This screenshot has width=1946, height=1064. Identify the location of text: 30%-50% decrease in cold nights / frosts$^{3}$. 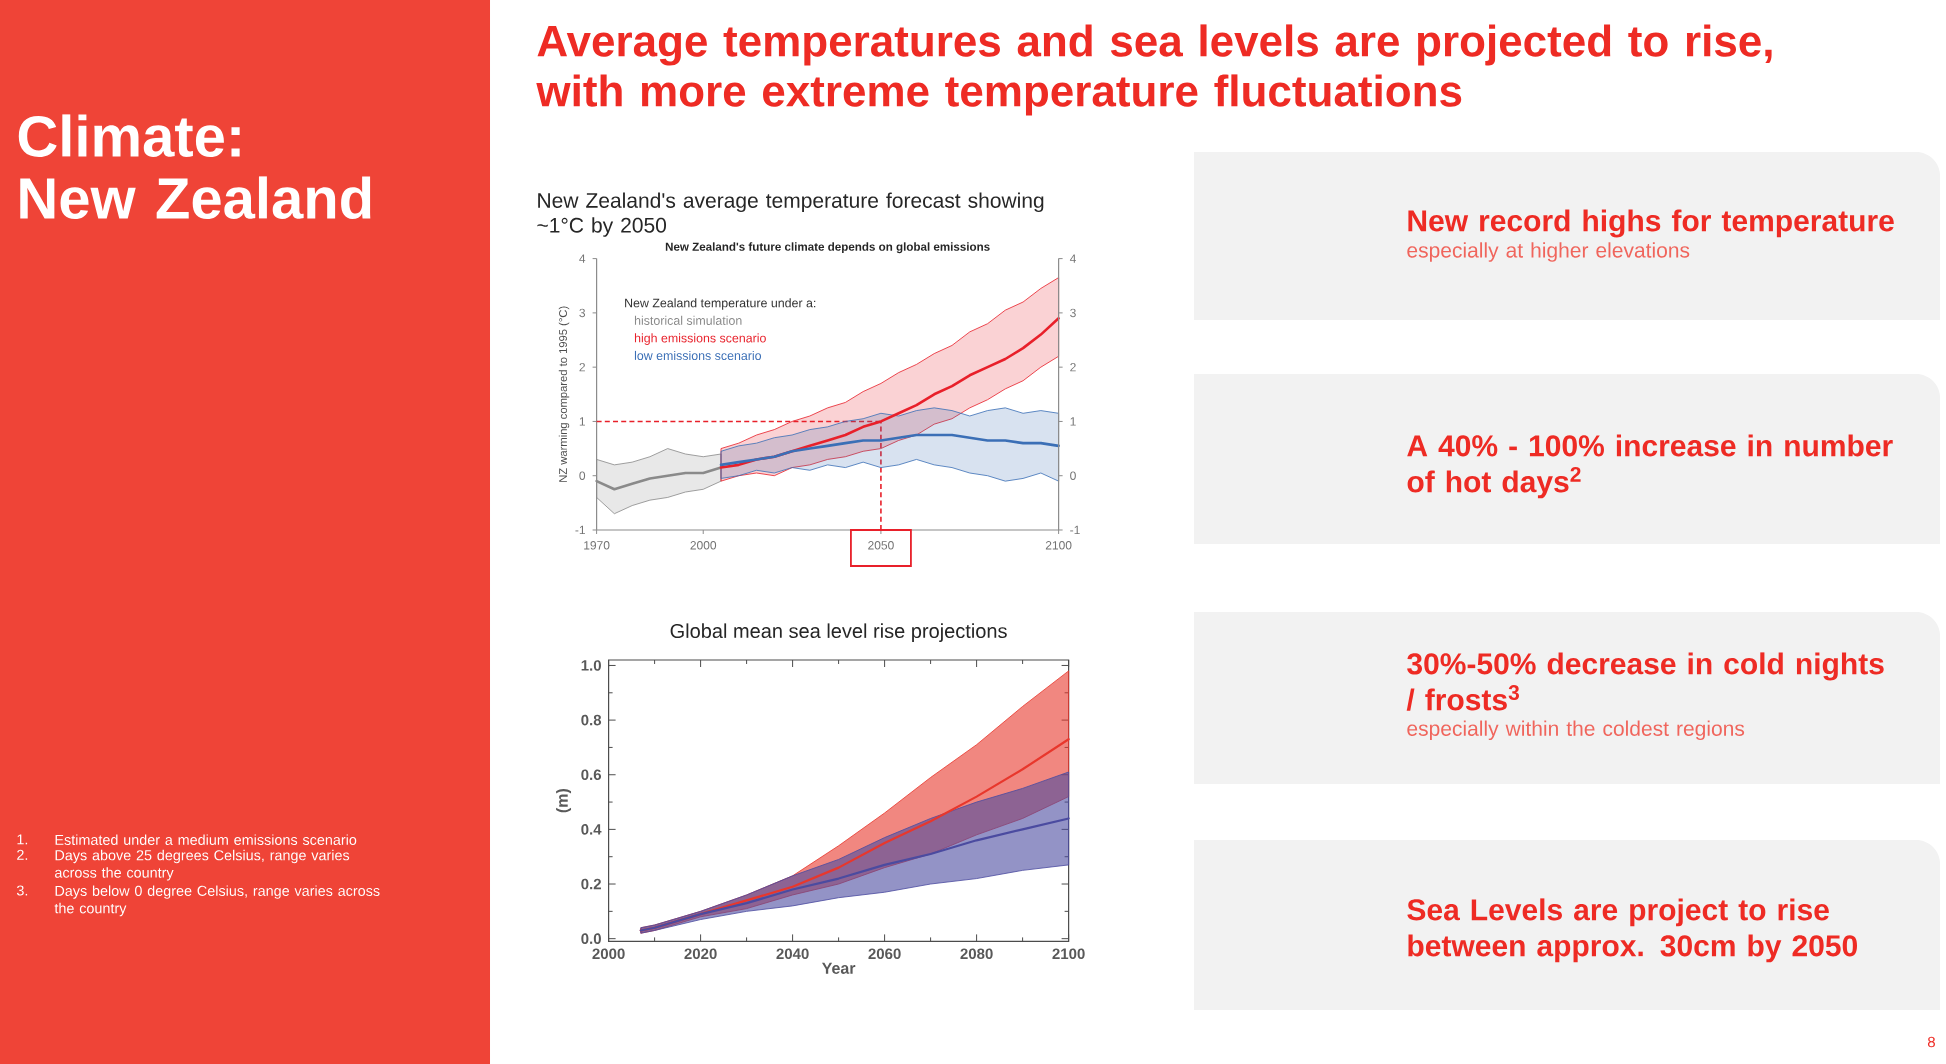
(1645, 681).